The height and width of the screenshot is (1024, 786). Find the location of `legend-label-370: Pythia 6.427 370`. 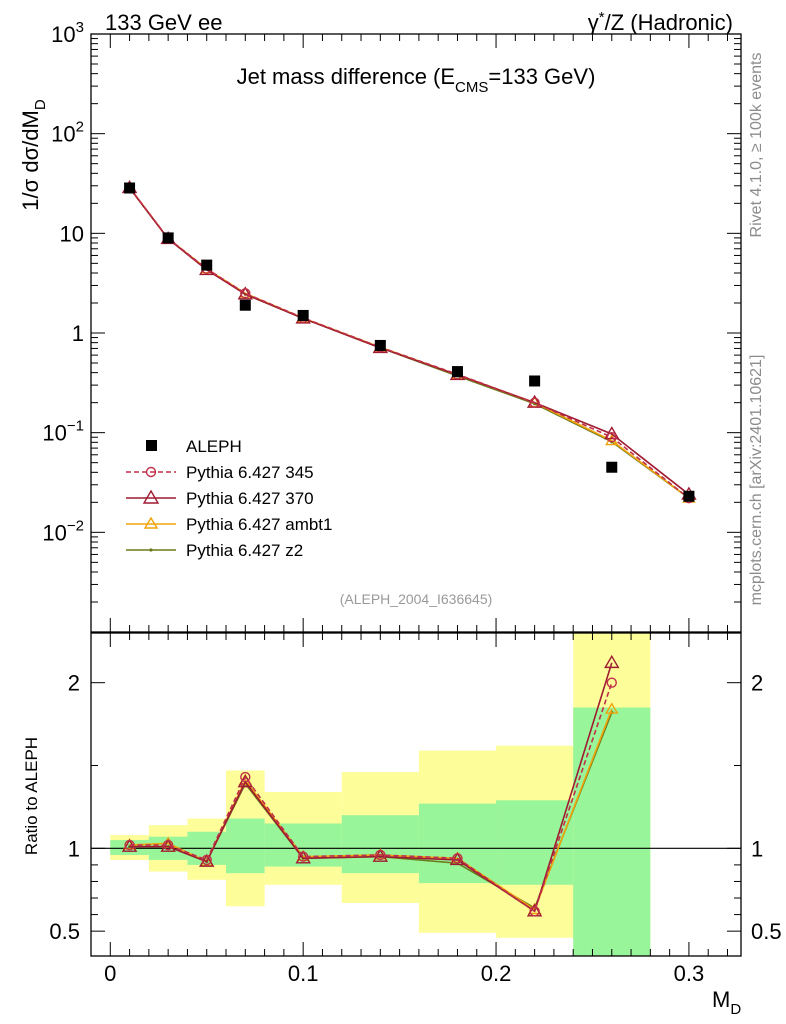

legend-label-370: Pythia 6.427 370 is located at coordinates (250, 498).